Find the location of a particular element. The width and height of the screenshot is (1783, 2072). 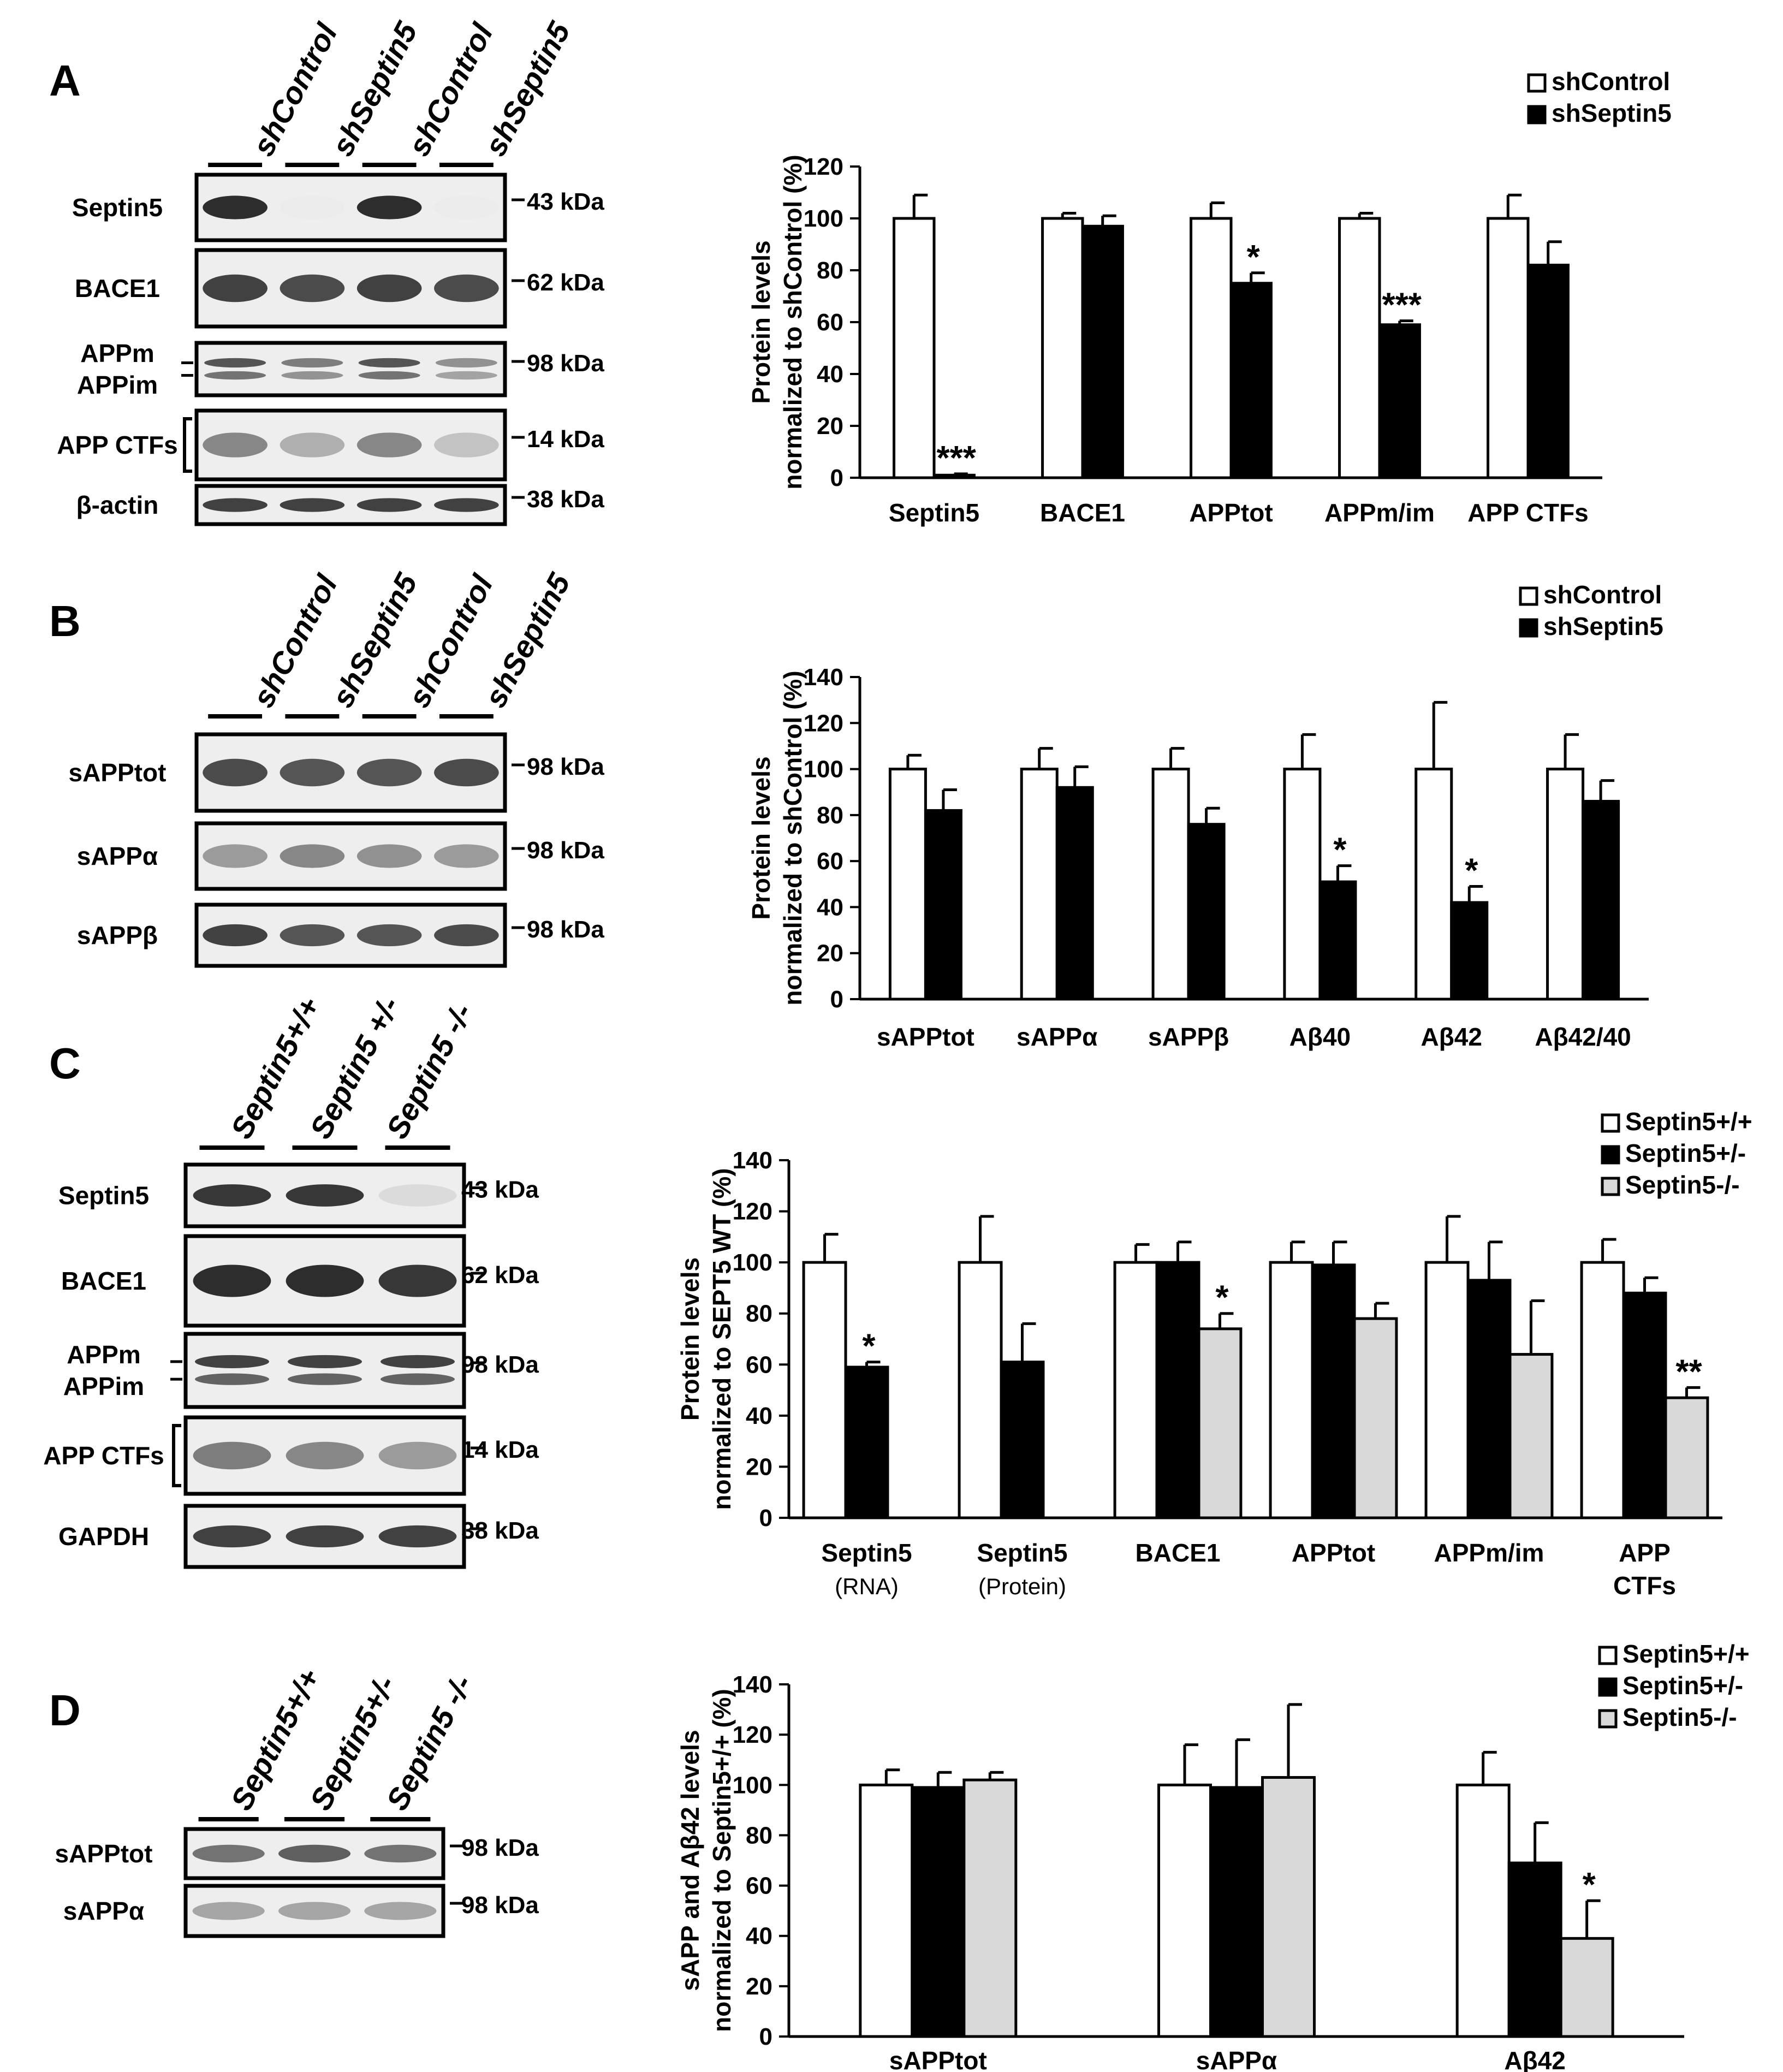

kda-marker: 38 kDa is located at coordinates (500, 1530).